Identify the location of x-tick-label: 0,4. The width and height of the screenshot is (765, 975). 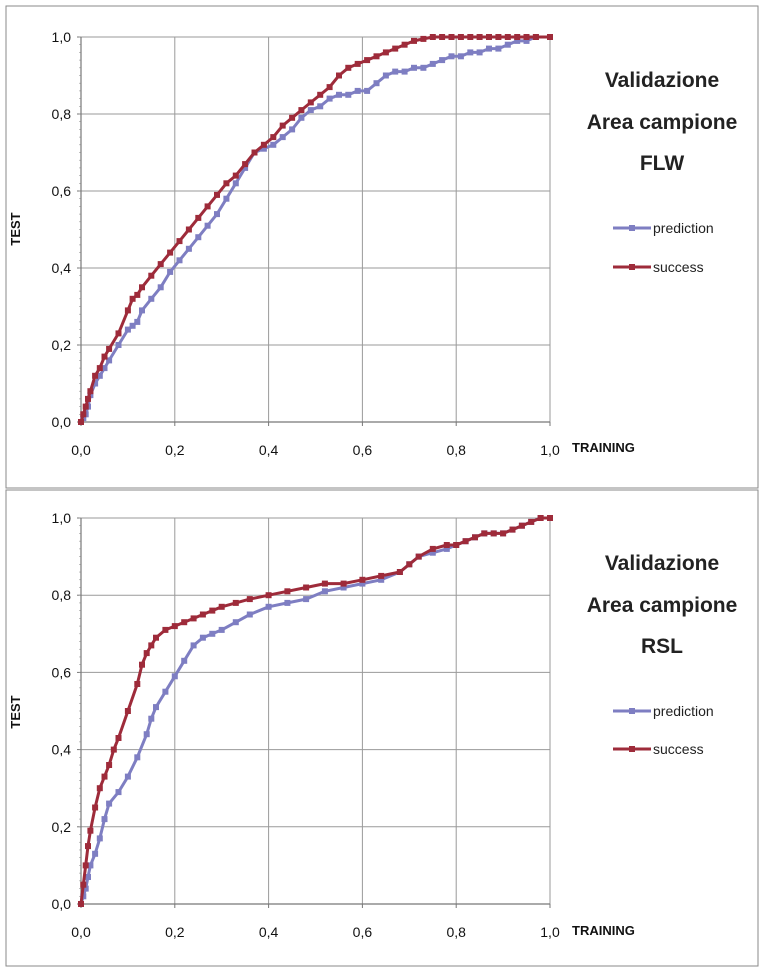
(269, 450).